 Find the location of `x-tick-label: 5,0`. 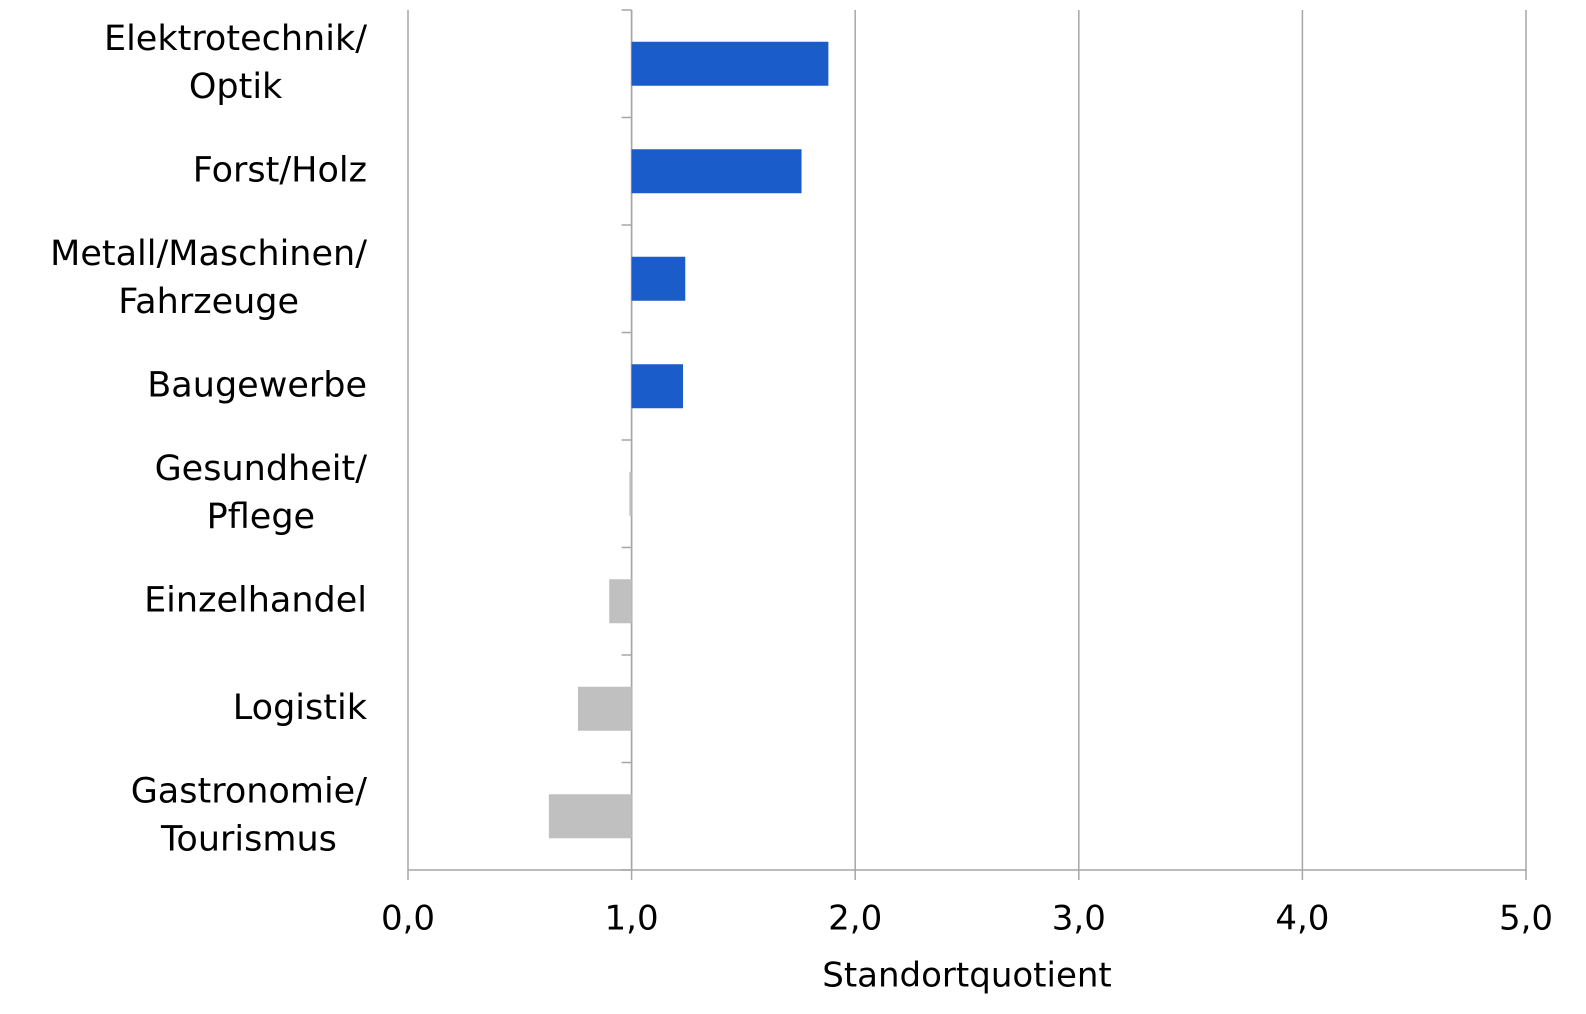

x-tick-label: 5,0 is located at coordinates (1526, 919).